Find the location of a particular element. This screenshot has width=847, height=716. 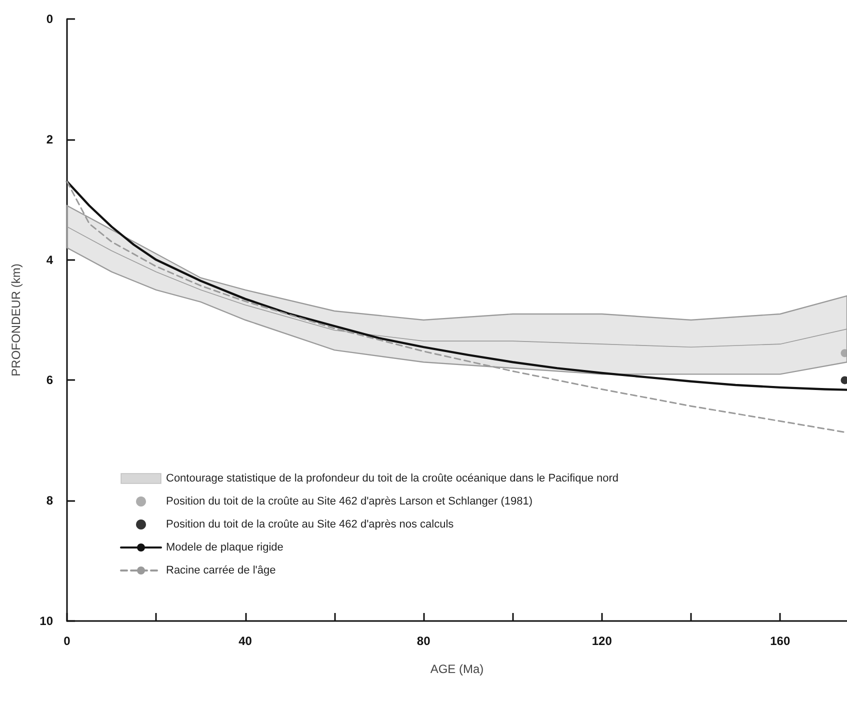

y-tick-label: 8 is located at coordinates (50, 501).